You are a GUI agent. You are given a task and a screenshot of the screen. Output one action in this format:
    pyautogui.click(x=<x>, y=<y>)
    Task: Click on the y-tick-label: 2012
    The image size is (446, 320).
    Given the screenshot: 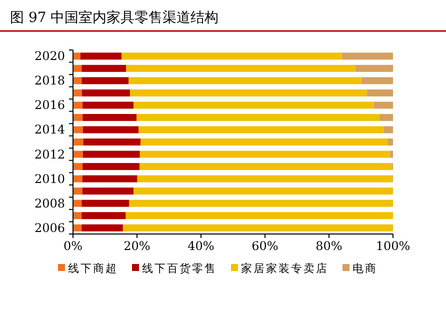 What is the action you would take?
    pyautogui.click(x=49, y=154)
    